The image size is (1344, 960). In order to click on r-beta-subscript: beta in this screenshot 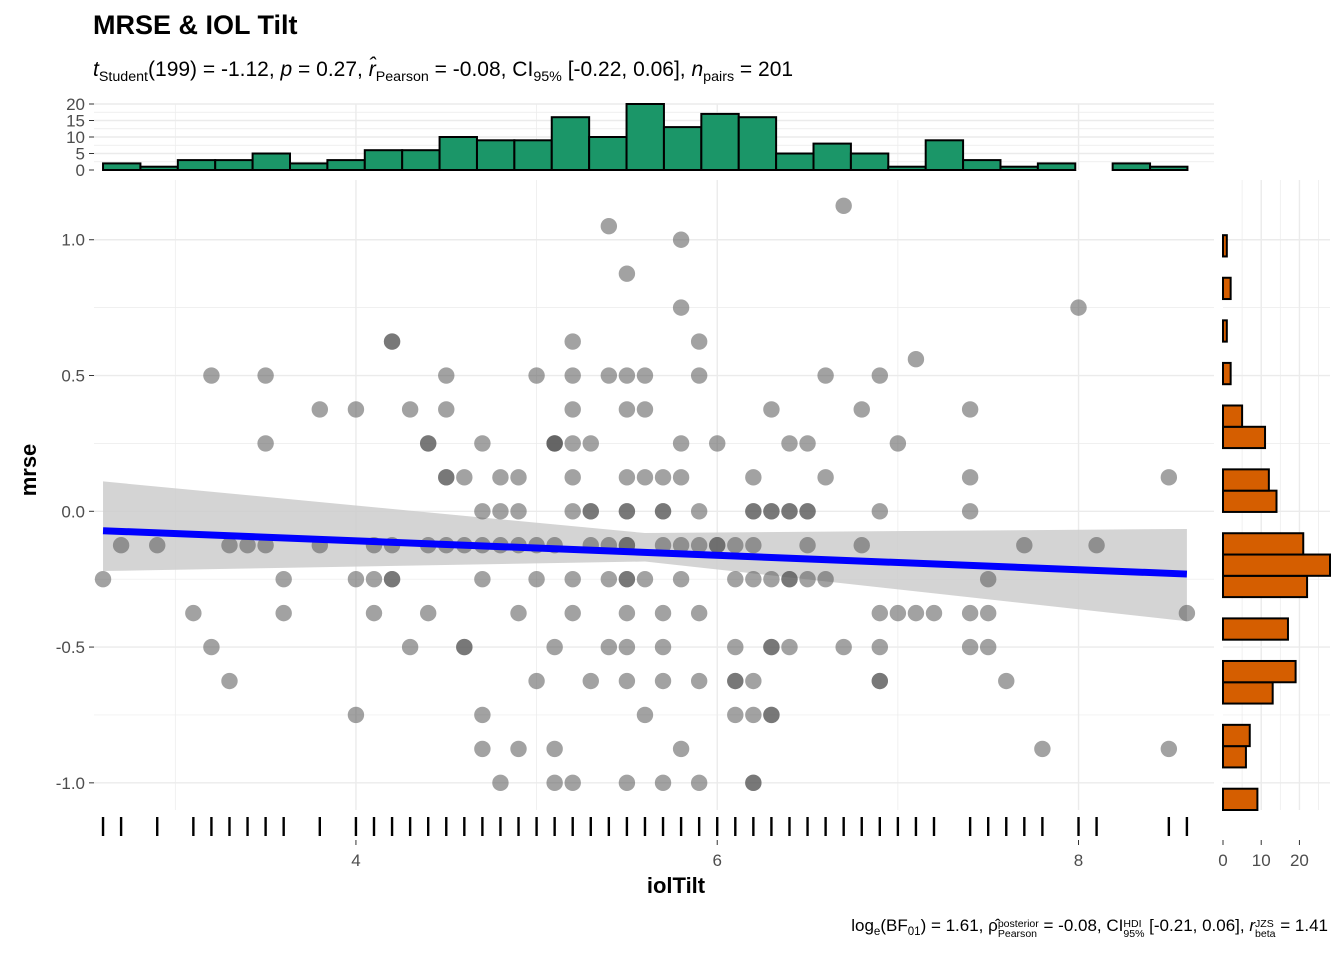, I will do `click(1265, 933)`.